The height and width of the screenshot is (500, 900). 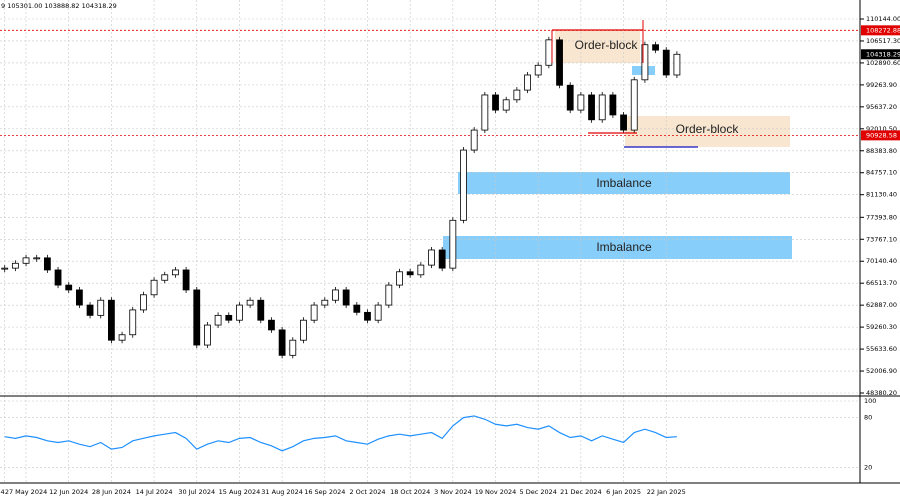 I want to click on zone-lines, so click(x=624, y=84).